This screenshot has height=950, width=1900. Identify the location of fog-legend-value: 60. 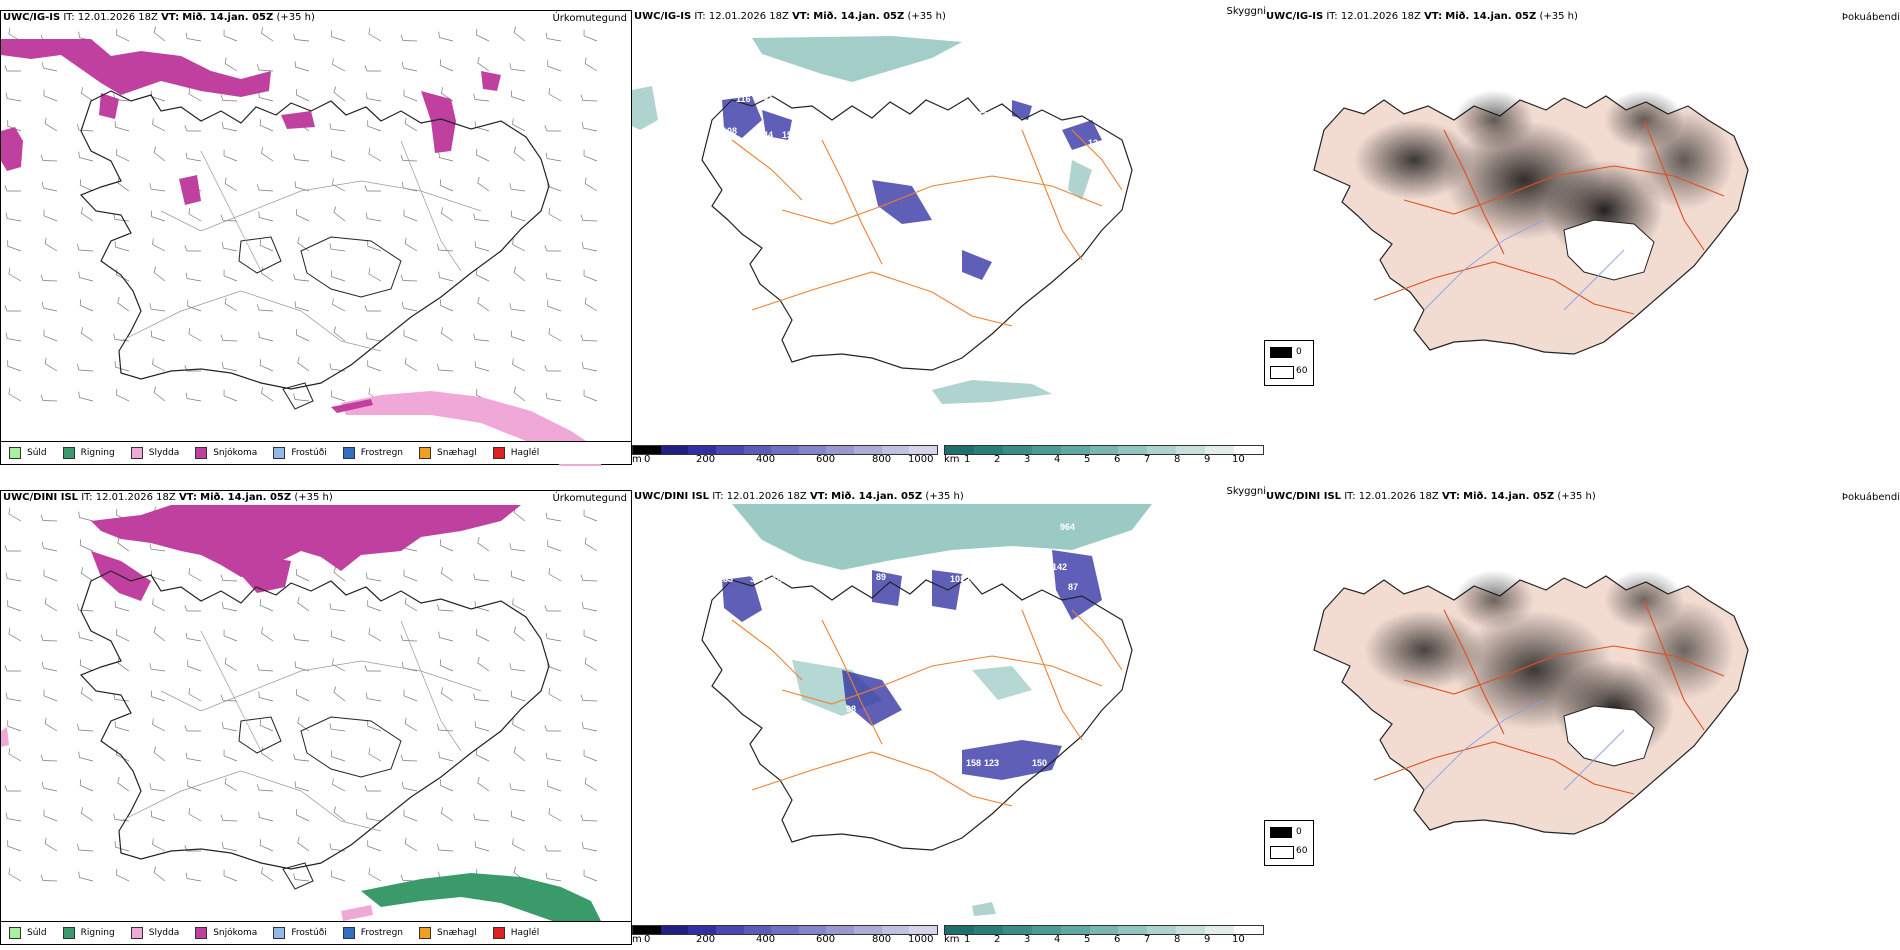
(1302, 371).